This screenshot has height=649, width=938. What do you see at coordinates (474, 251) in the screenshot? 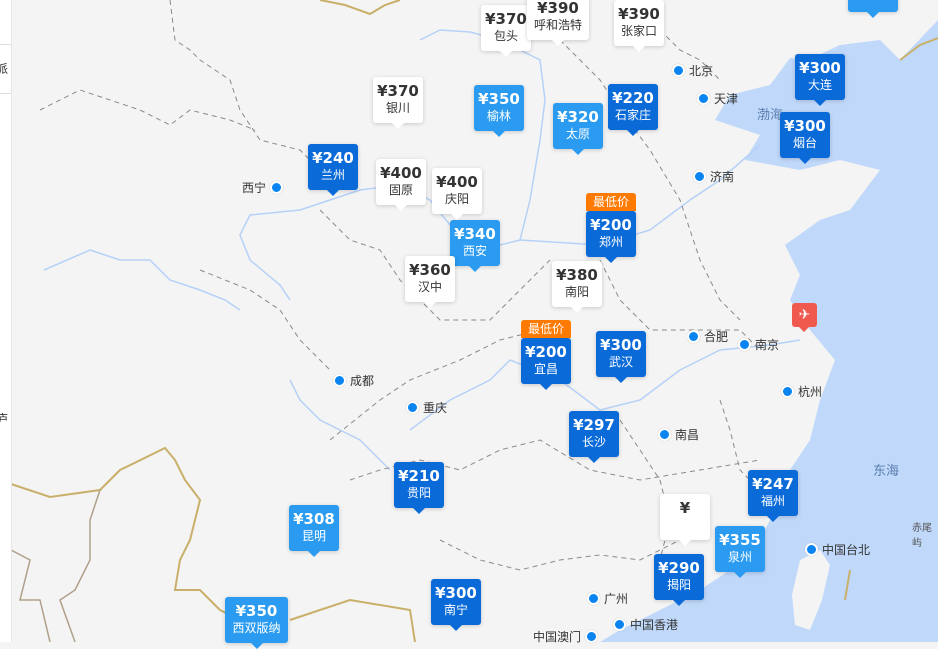
I see `marker-city: 西安` at bounding box center [474, 251].